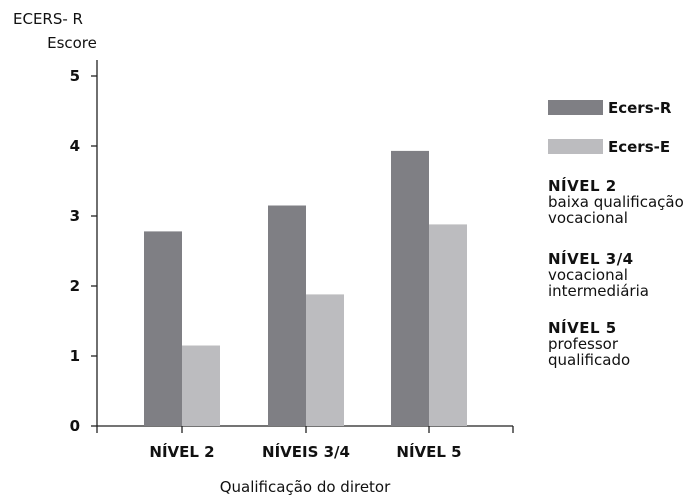 Image resolution: width=687 pixels, height=499 pixels. What do you see at coordinates (640, 108) in the screenshot?
I see `legend-label: Ecers-R` at bounding box center [640, 108].